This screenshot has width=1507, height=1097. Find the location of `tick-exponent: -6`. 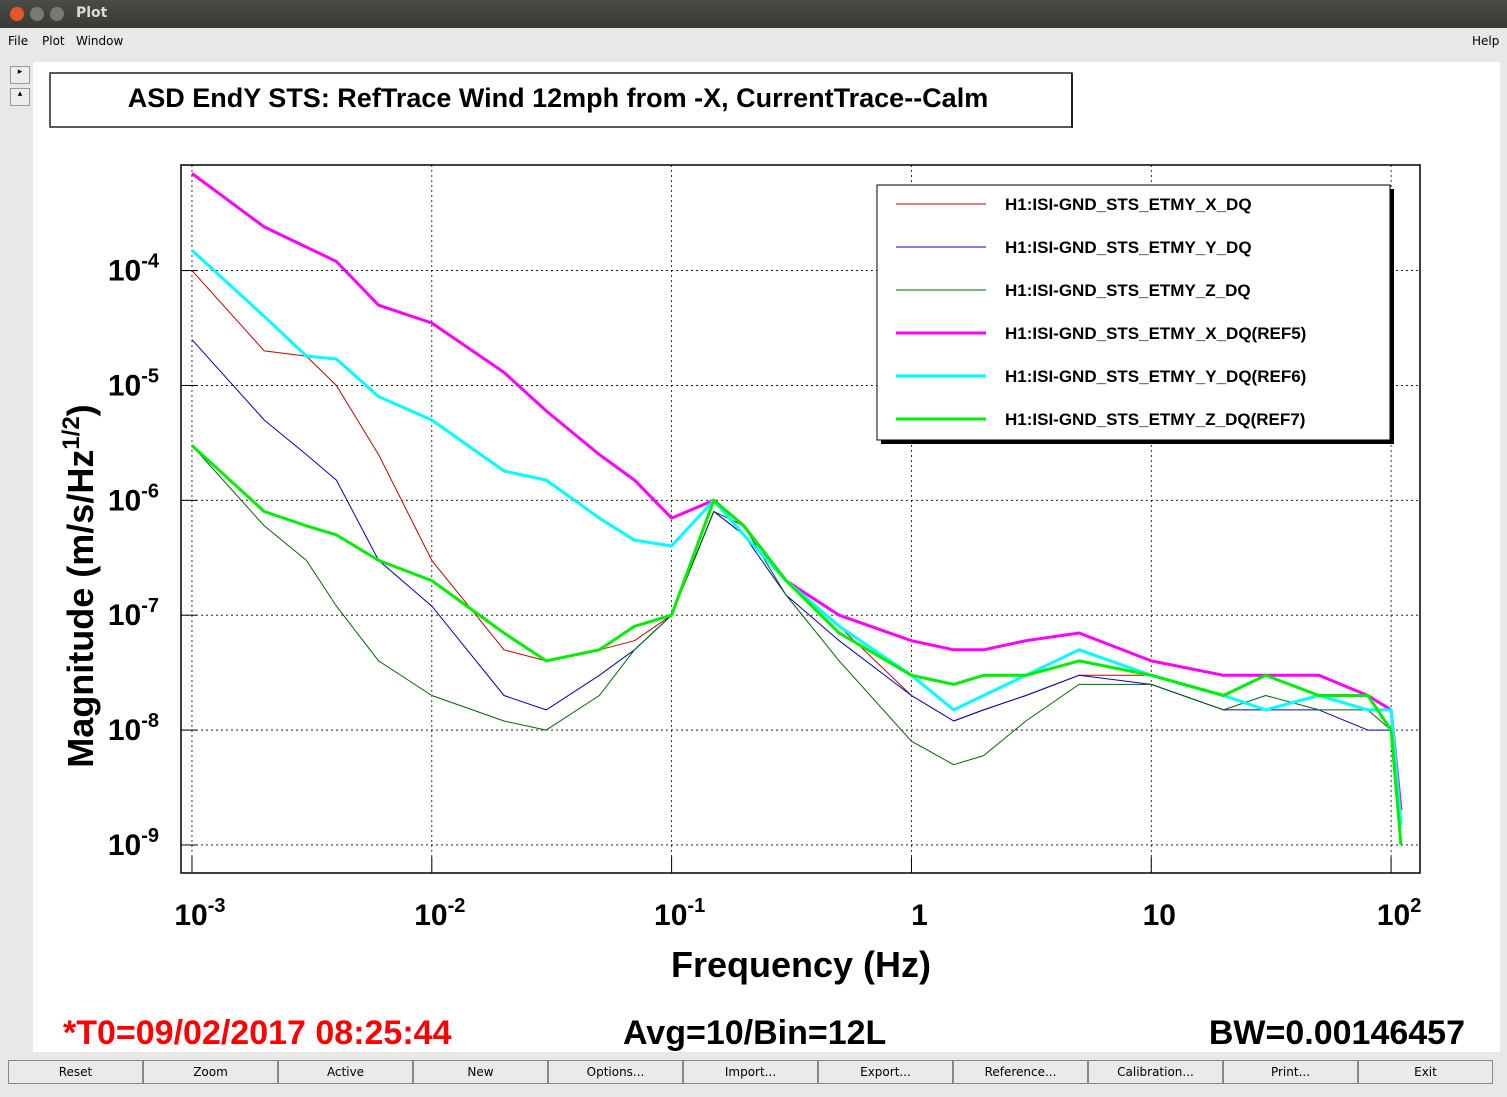

tick-exponent: -6 is located at coordinates (150, 491).